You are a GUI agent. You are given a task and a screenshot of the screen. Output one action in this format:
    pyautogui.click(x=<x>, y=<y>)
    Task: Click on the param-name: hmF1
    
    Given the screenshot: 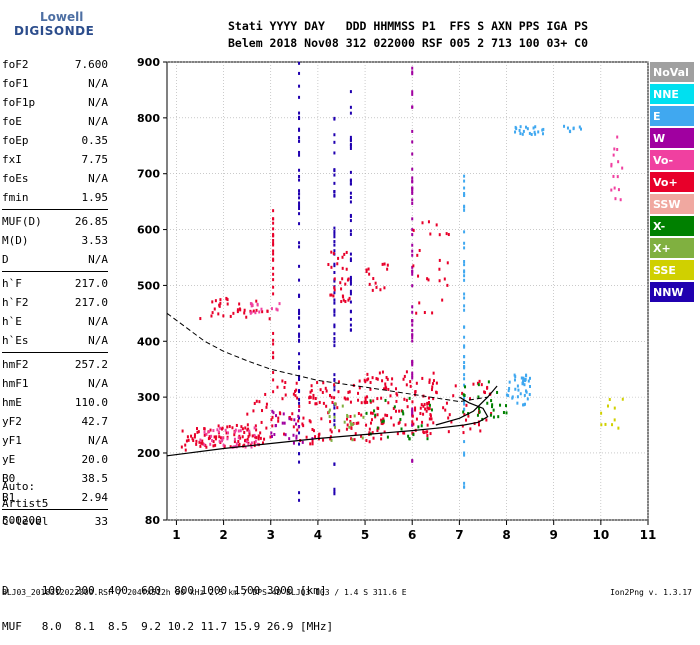 What is the action you would take?
    pyautogui.click(x=15, y=383)
    